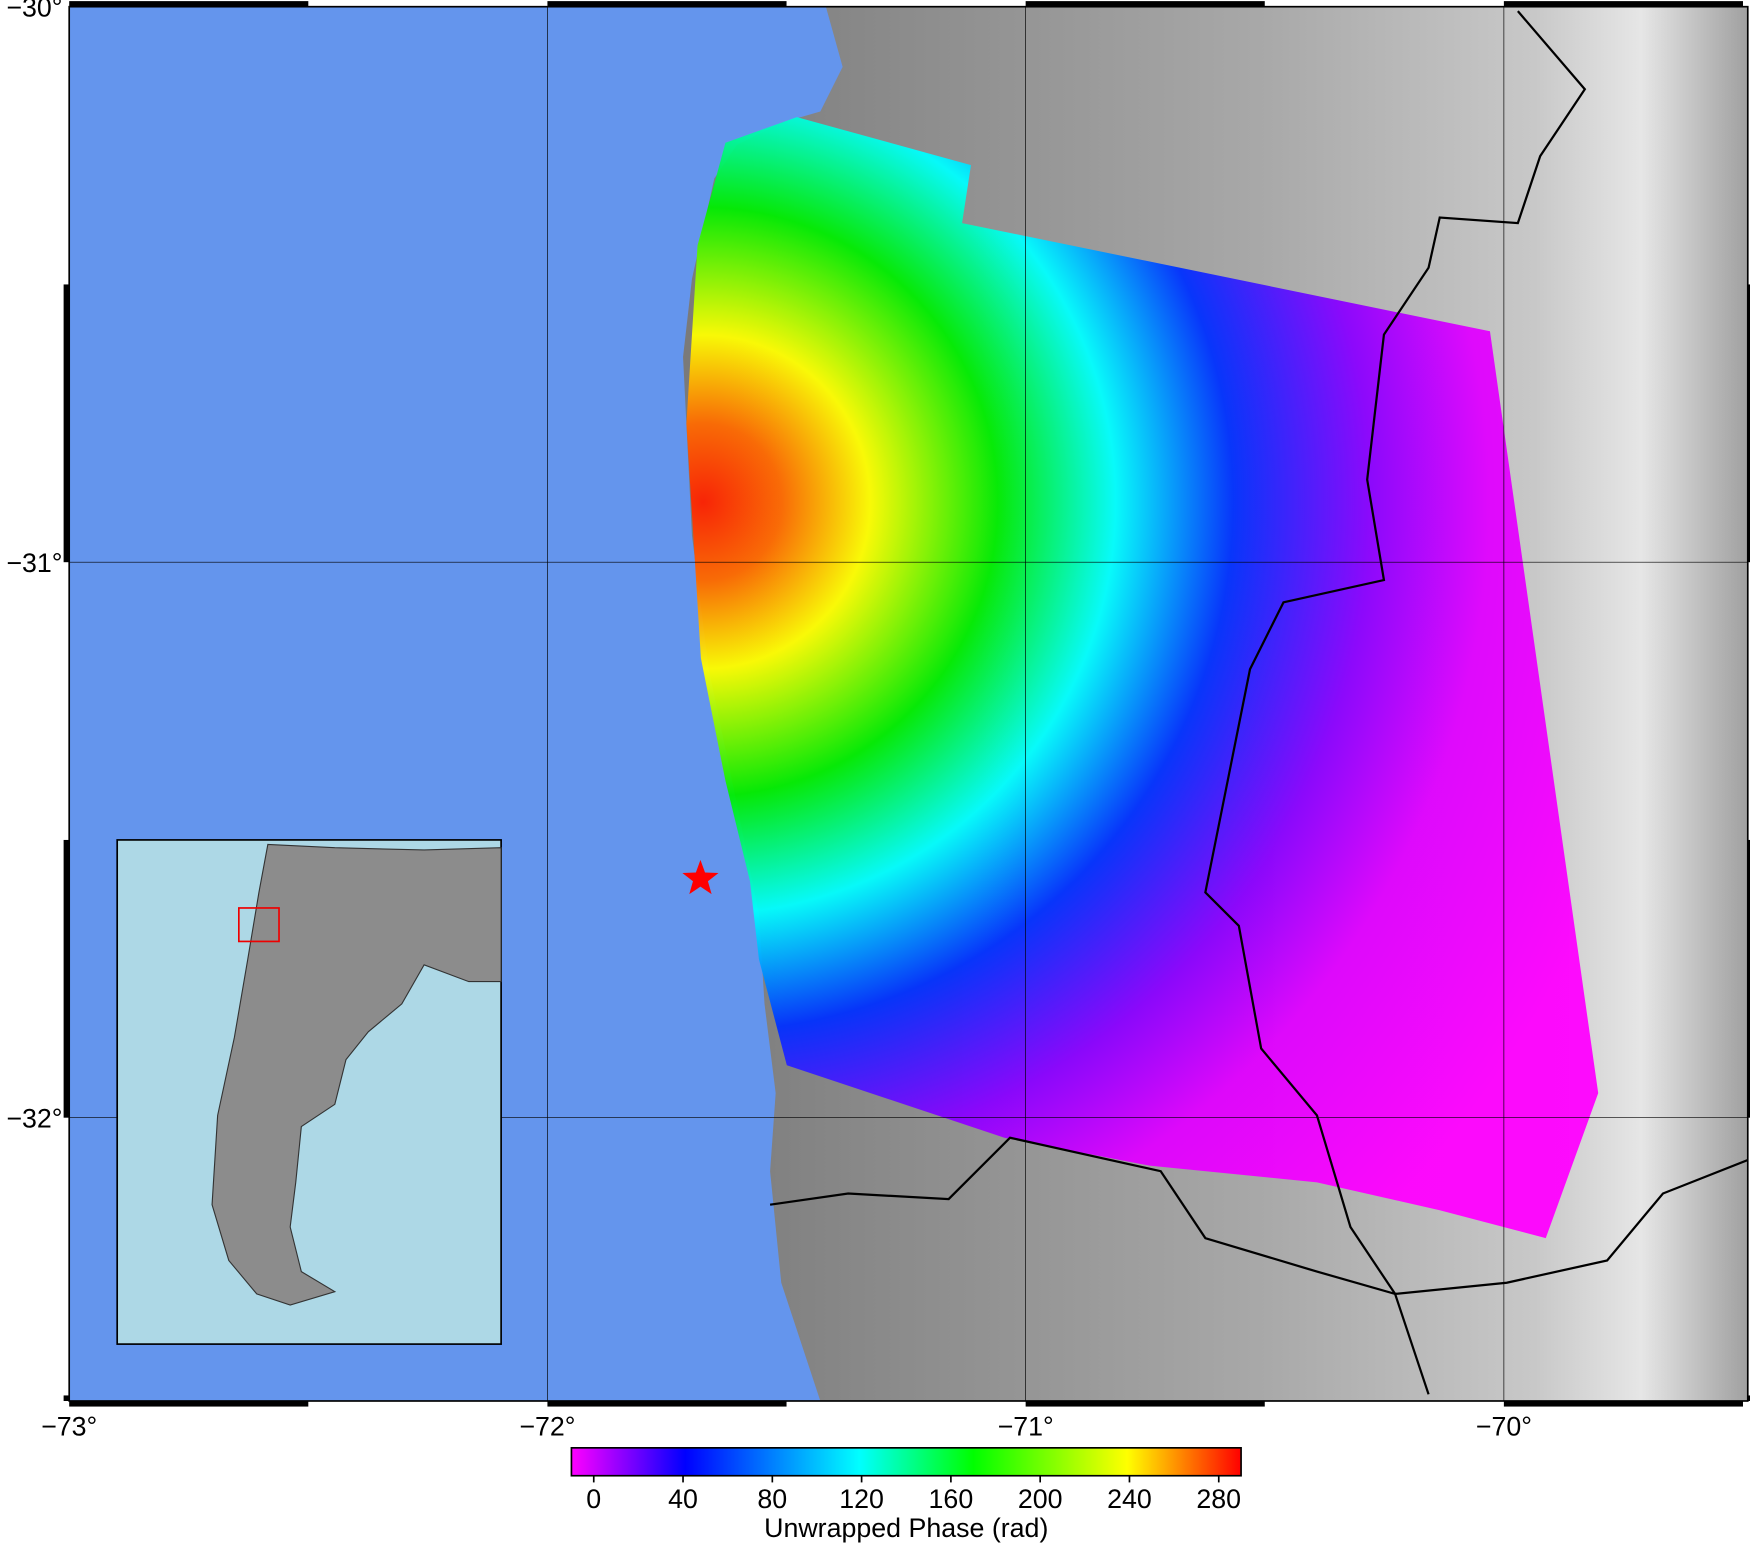 The height and width of the screenshot is (1546, 1750). I want to click on colorbar-label: Unwrapped Phase (rad), so click(906, 1528).